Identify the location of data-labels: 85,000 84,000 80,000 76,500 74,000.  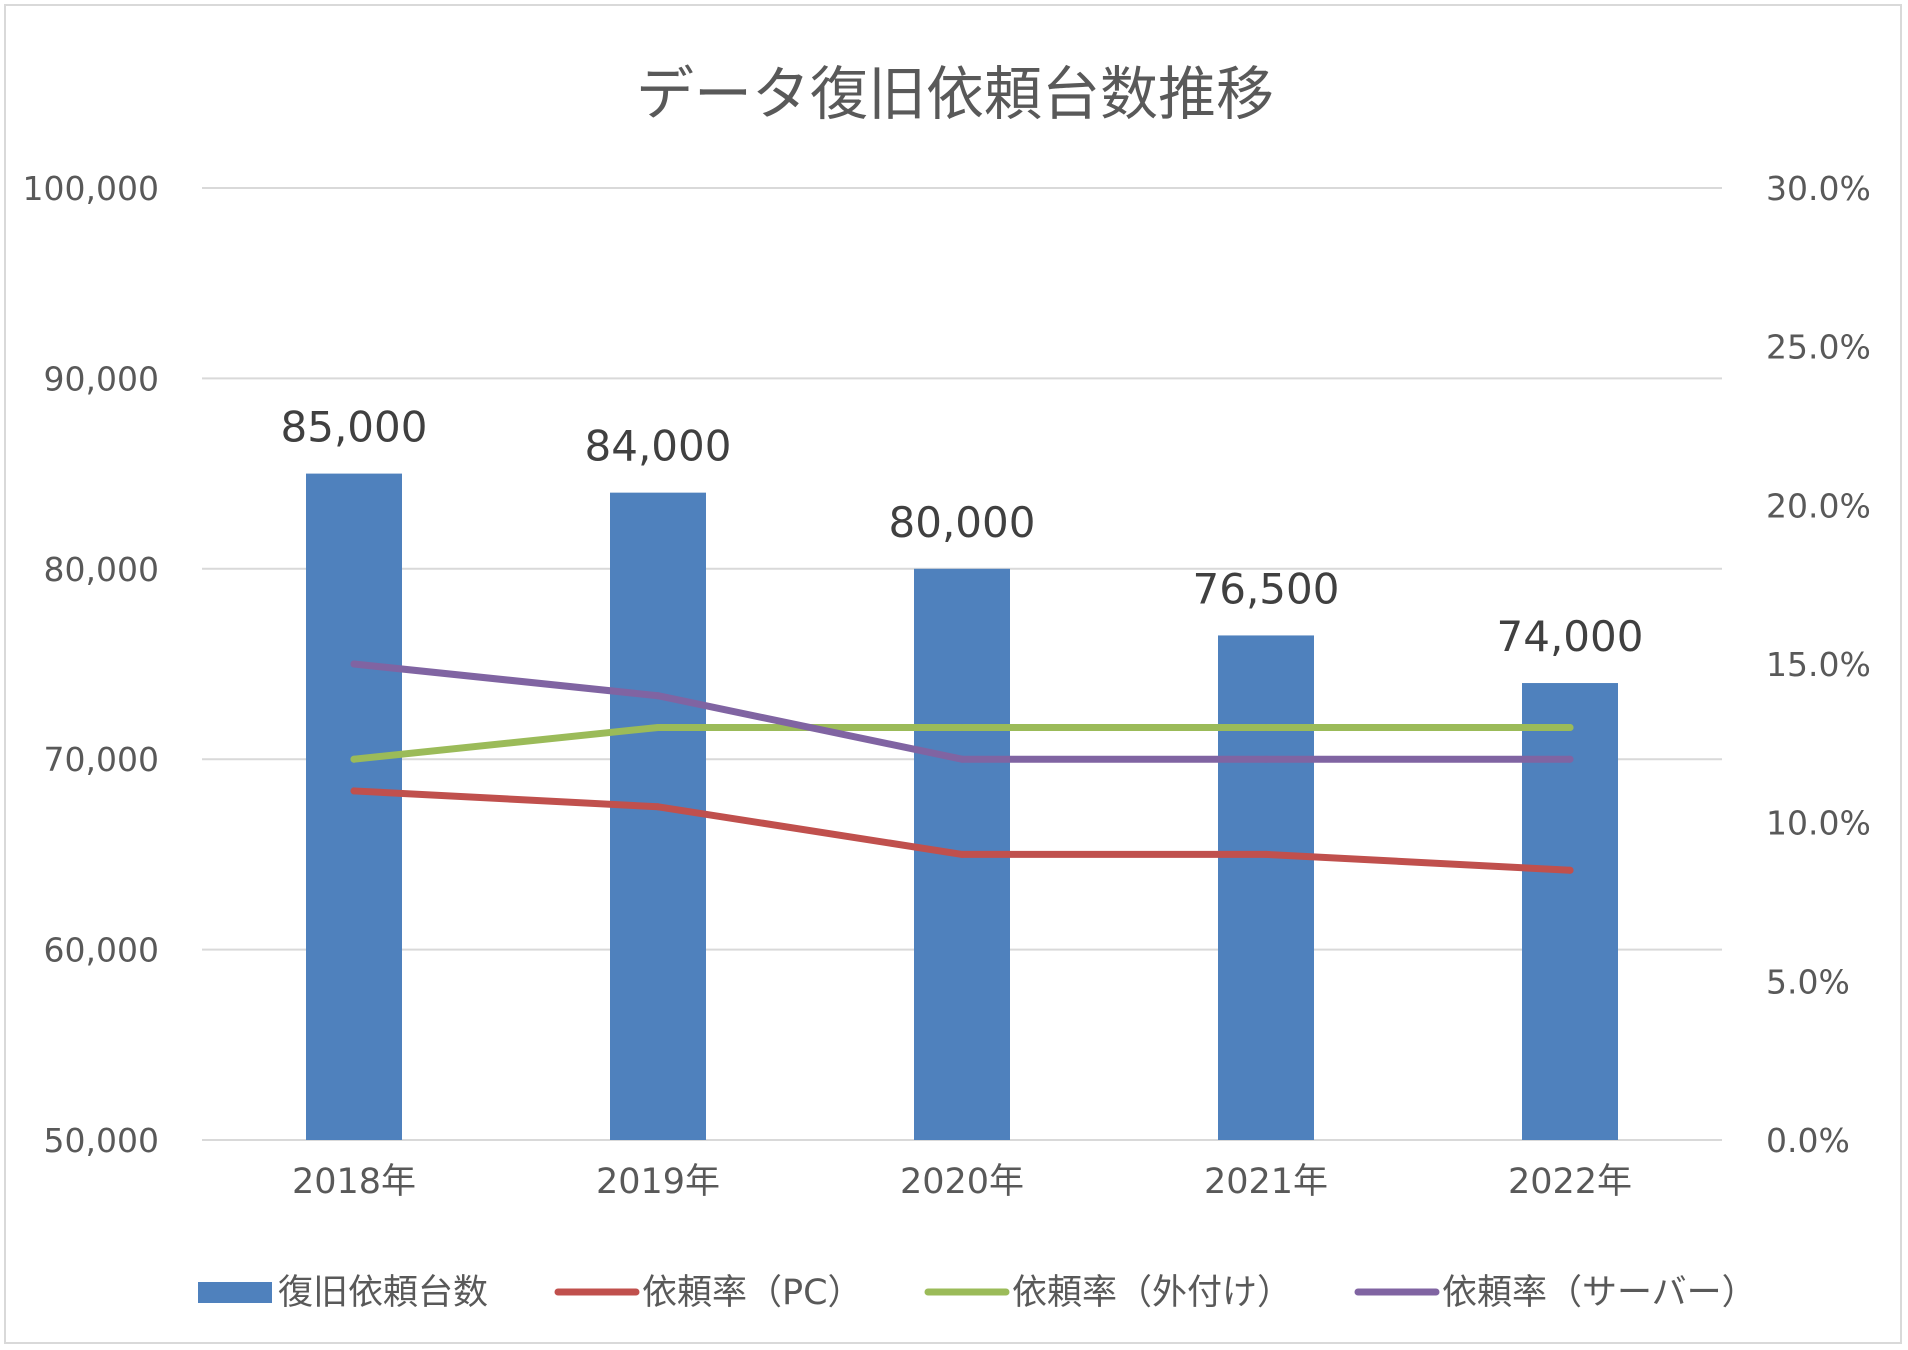
(962, 532).